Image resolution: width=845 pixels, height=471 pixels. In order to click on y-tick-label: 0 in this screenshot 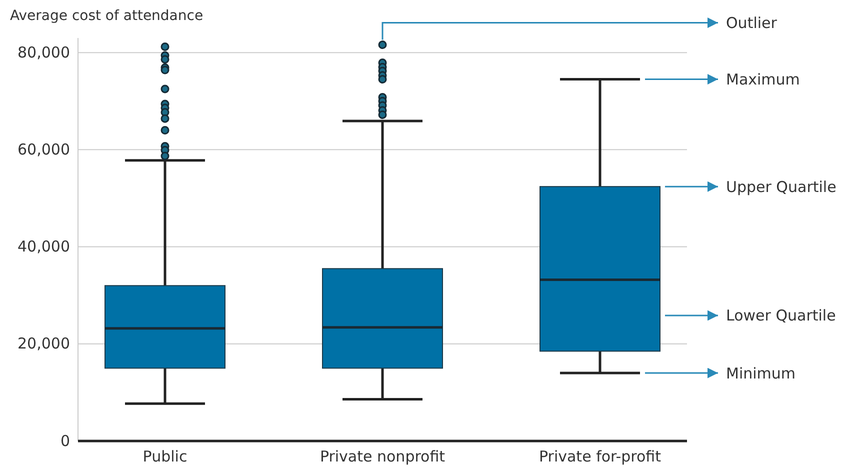, I will do `click(65, 441)`.